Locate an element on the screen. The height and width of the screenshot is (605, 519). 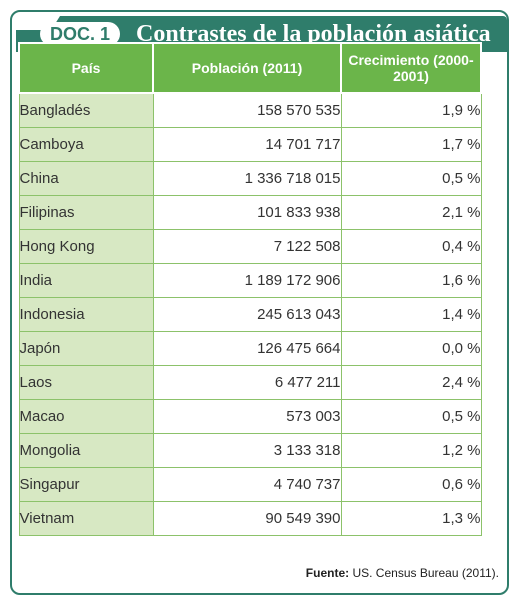
table-row: Indonesia 245 613 043 1,4 % is located at coordinates (250, 314).